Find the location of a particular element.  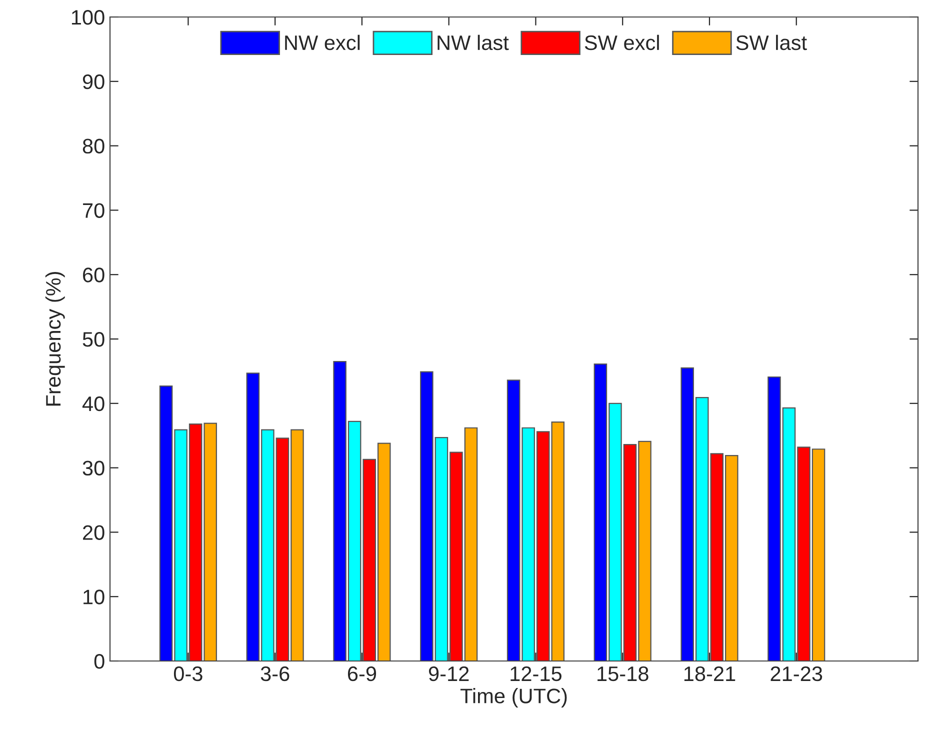

legend-label: NW last is located at coordinates (473, 42).